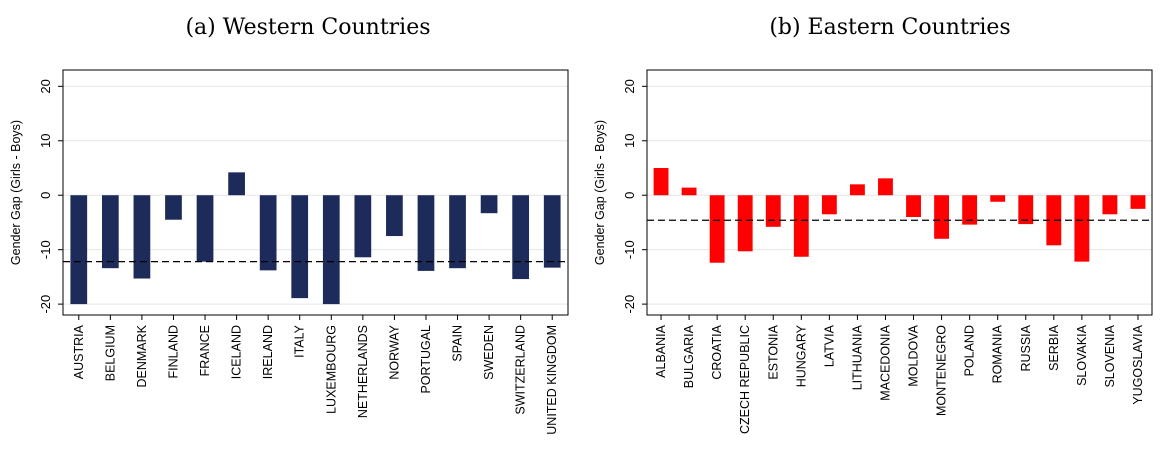 Image resolution: width=1163 pixels, height=454 pixels. I want to click on bar-moldova, so click(913, 206).